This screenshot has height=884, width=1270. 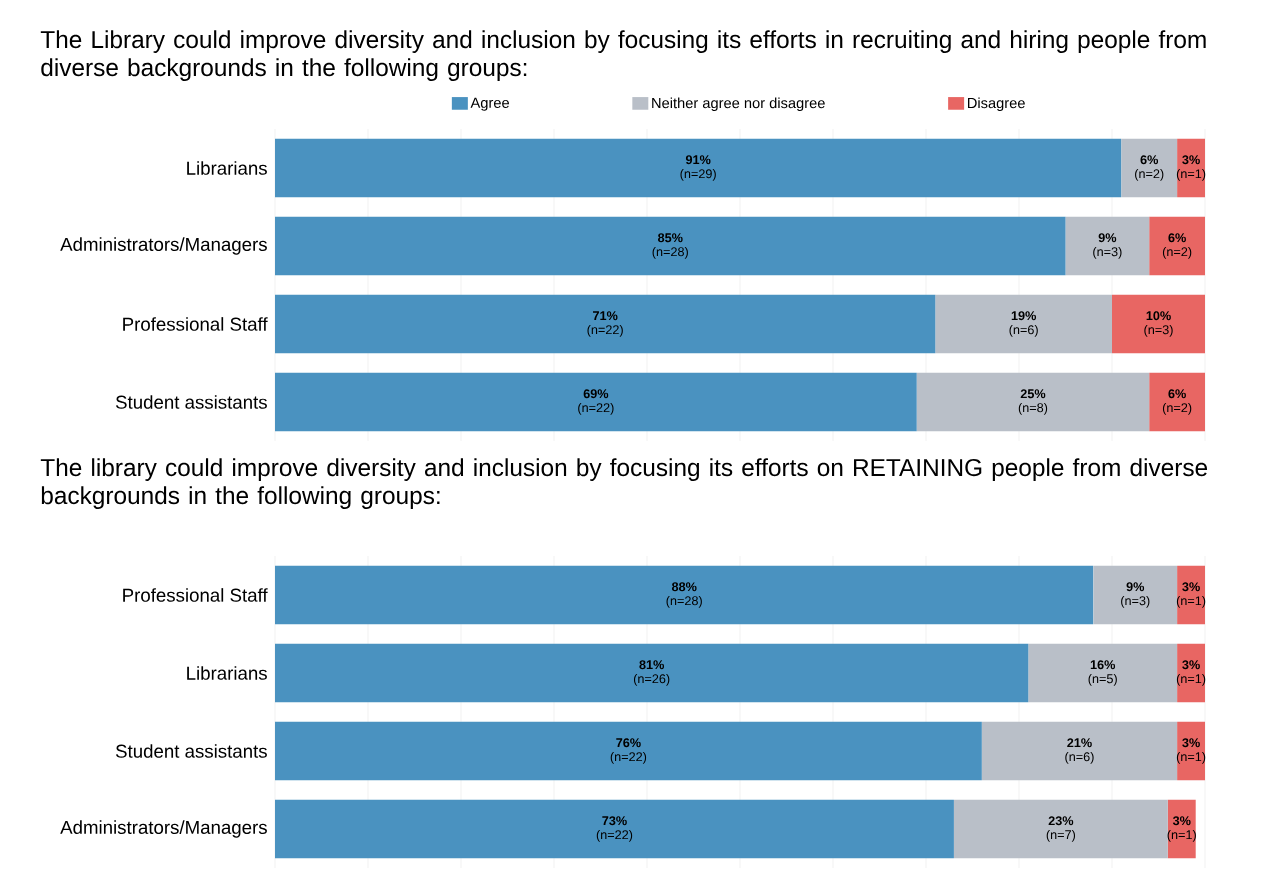 I want to click on data-label: 16% (n=5), so click(x=1102, y=673).